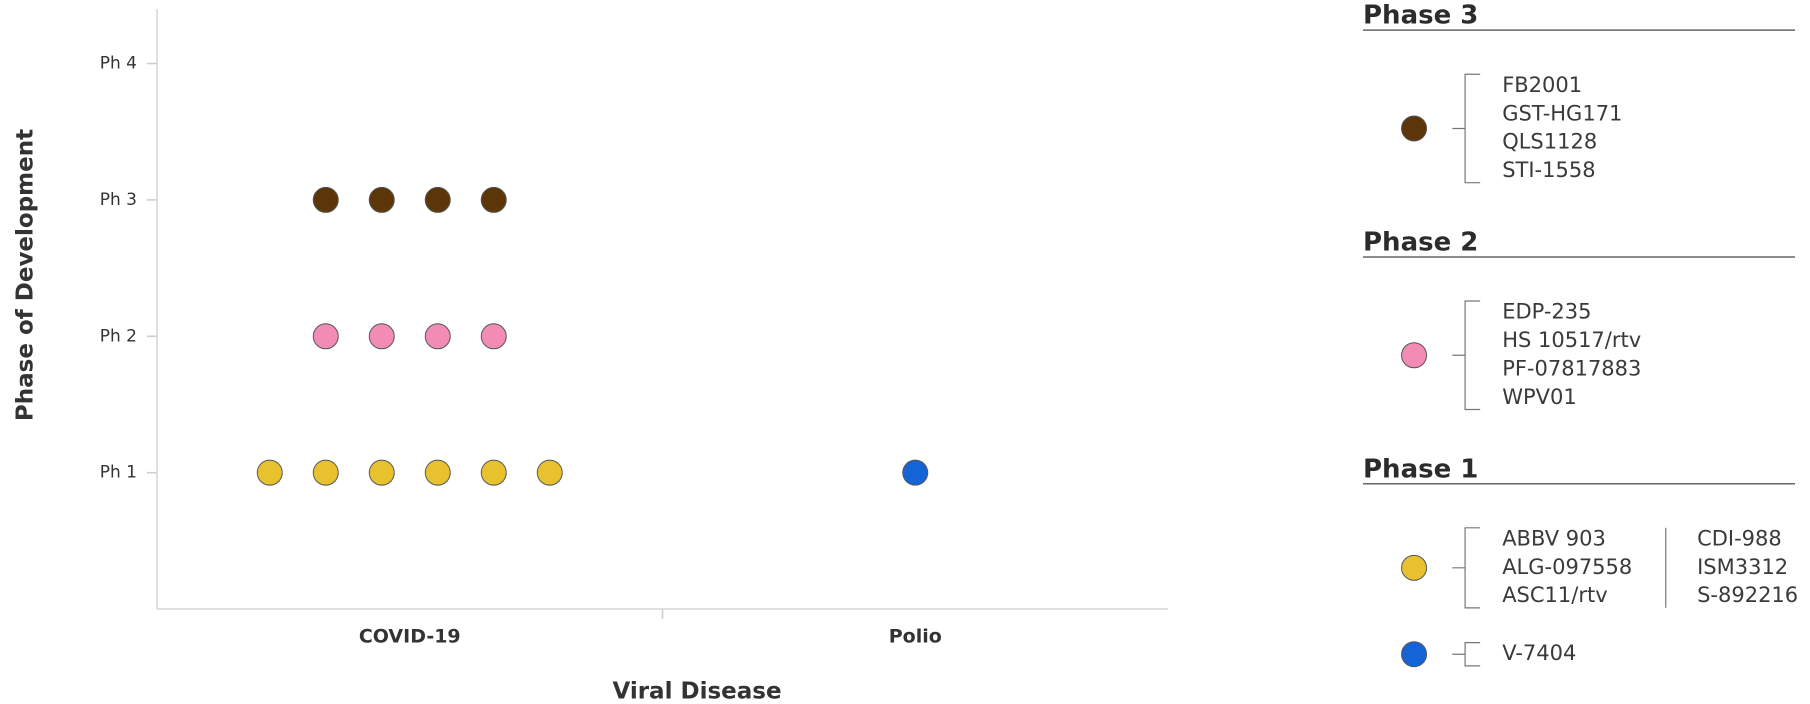  Describe the element at coordinates (1739, 538) in the screenshot. I see `legend-item: CDI-988` at that location.